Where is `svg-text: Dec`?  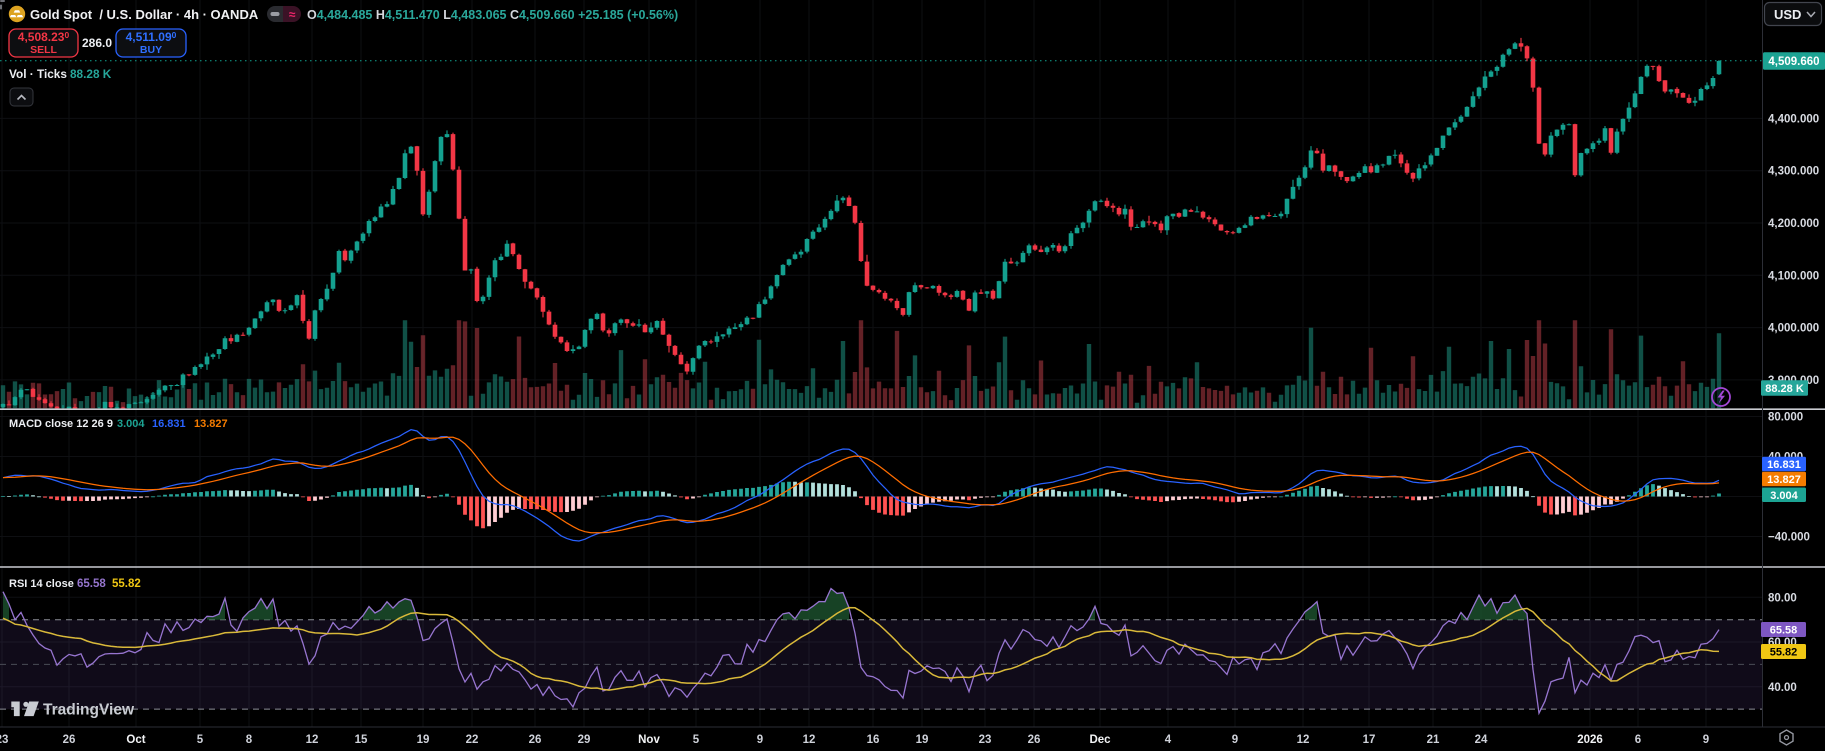
svg-text: Dec is located at coordinates (1100, 740).